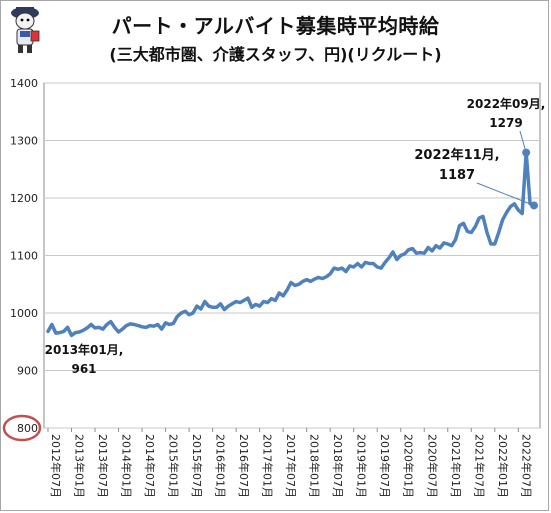  What do you see at coordinates (244, 466) in the screenshot?
I see `x-tick-label: 2016年07月` at bounding box center [244, 466].